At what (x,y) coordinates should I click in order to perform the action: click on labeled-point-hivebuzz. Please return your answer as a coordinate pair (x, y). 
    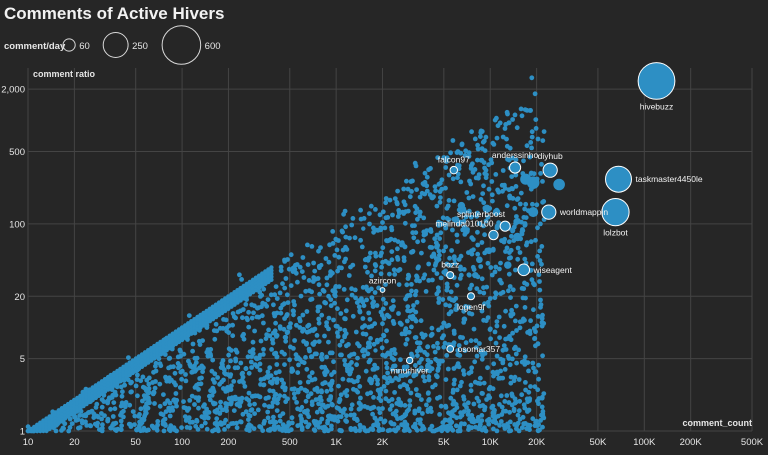
    Looking at the image, I should click on (656, 81).